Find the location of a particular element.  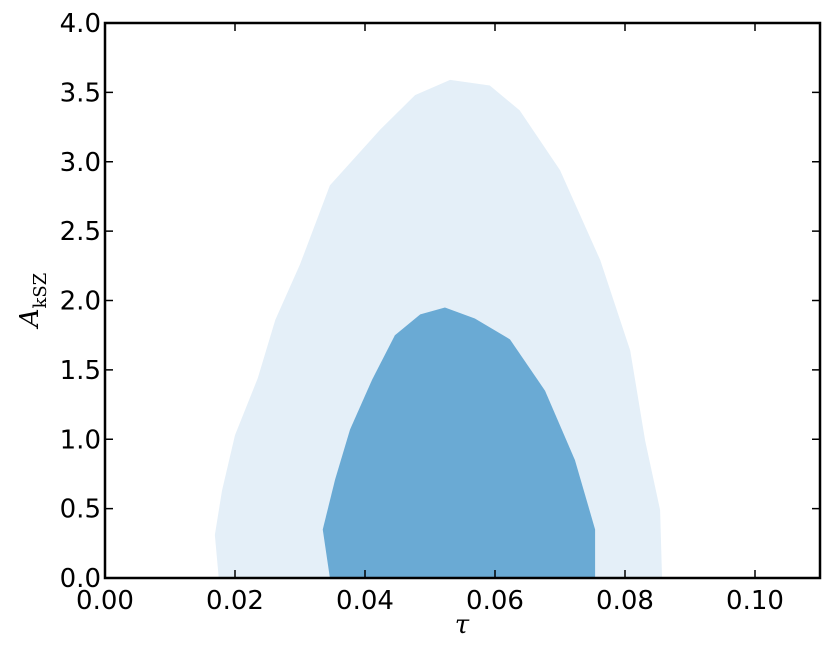

x-tick-label: 0.06 is located at coordinates (495, 601).